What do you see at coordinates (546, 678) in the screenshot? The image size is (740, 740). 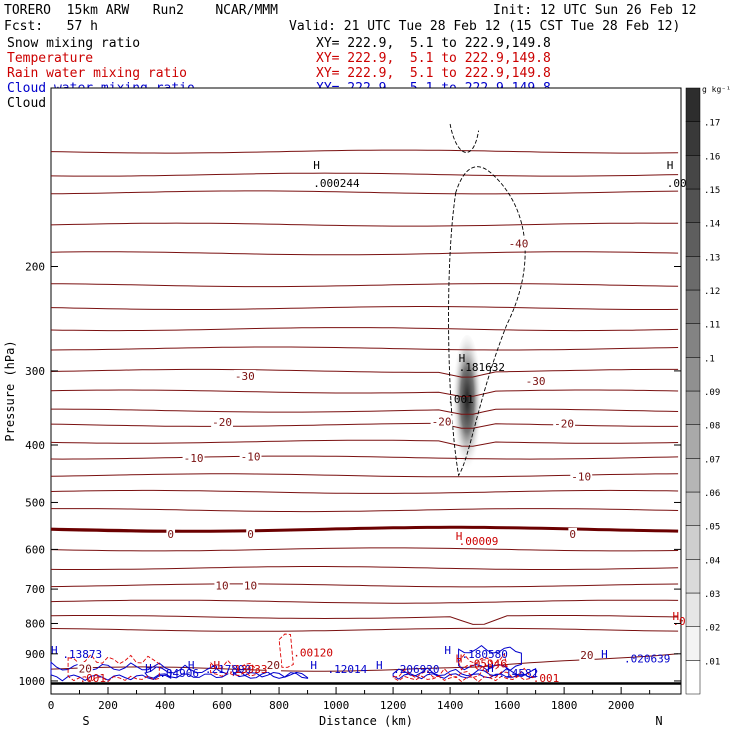 I see `max-annotation: .001` at bounding box center [546, 678].